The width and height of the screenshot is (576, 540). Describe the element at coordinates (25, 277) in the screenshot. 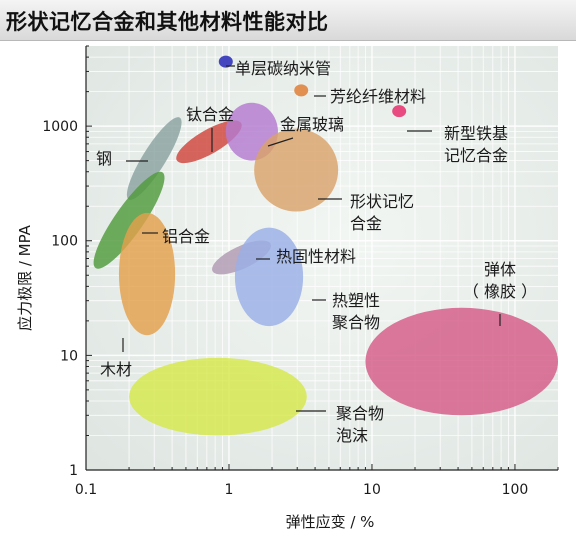

I see `y-axis-title: 应力极限 / MPA` at that location.